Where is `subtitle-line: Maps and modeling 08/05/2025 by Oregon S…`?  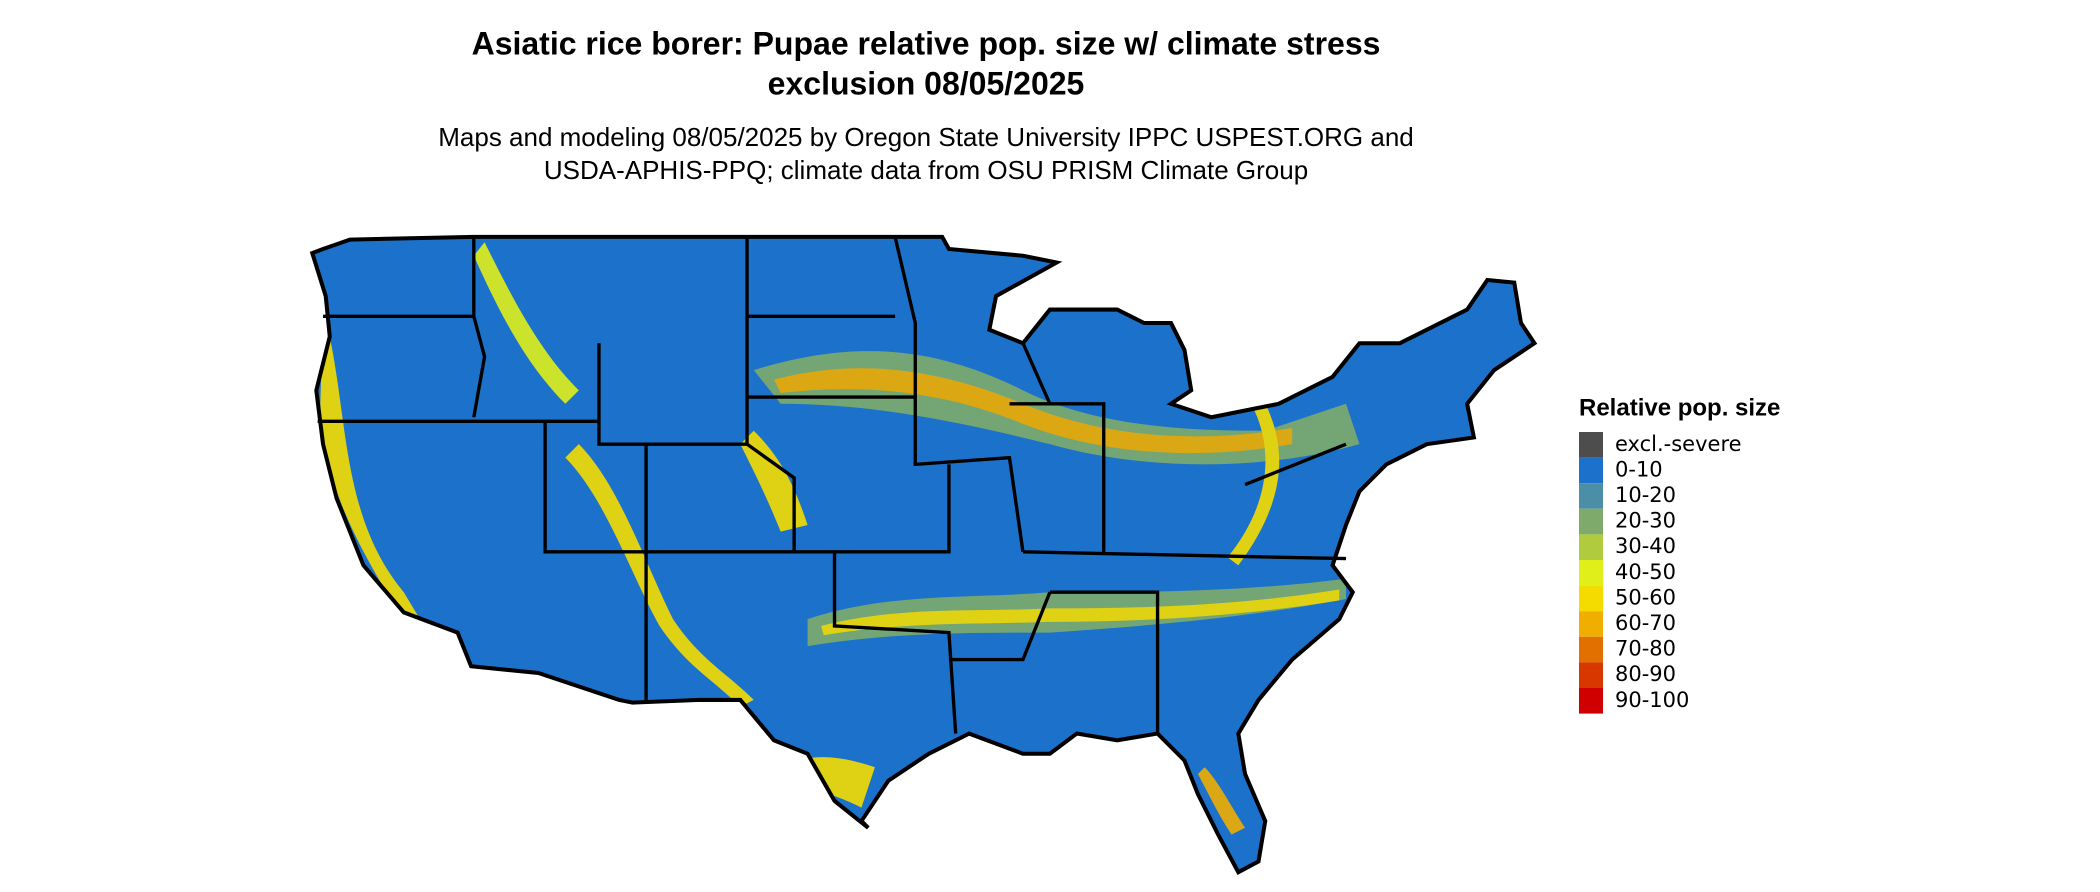 subtitle-line: Maps and modeling 08/05/2025 by Oregon S… is located at coordinates (926, 137).